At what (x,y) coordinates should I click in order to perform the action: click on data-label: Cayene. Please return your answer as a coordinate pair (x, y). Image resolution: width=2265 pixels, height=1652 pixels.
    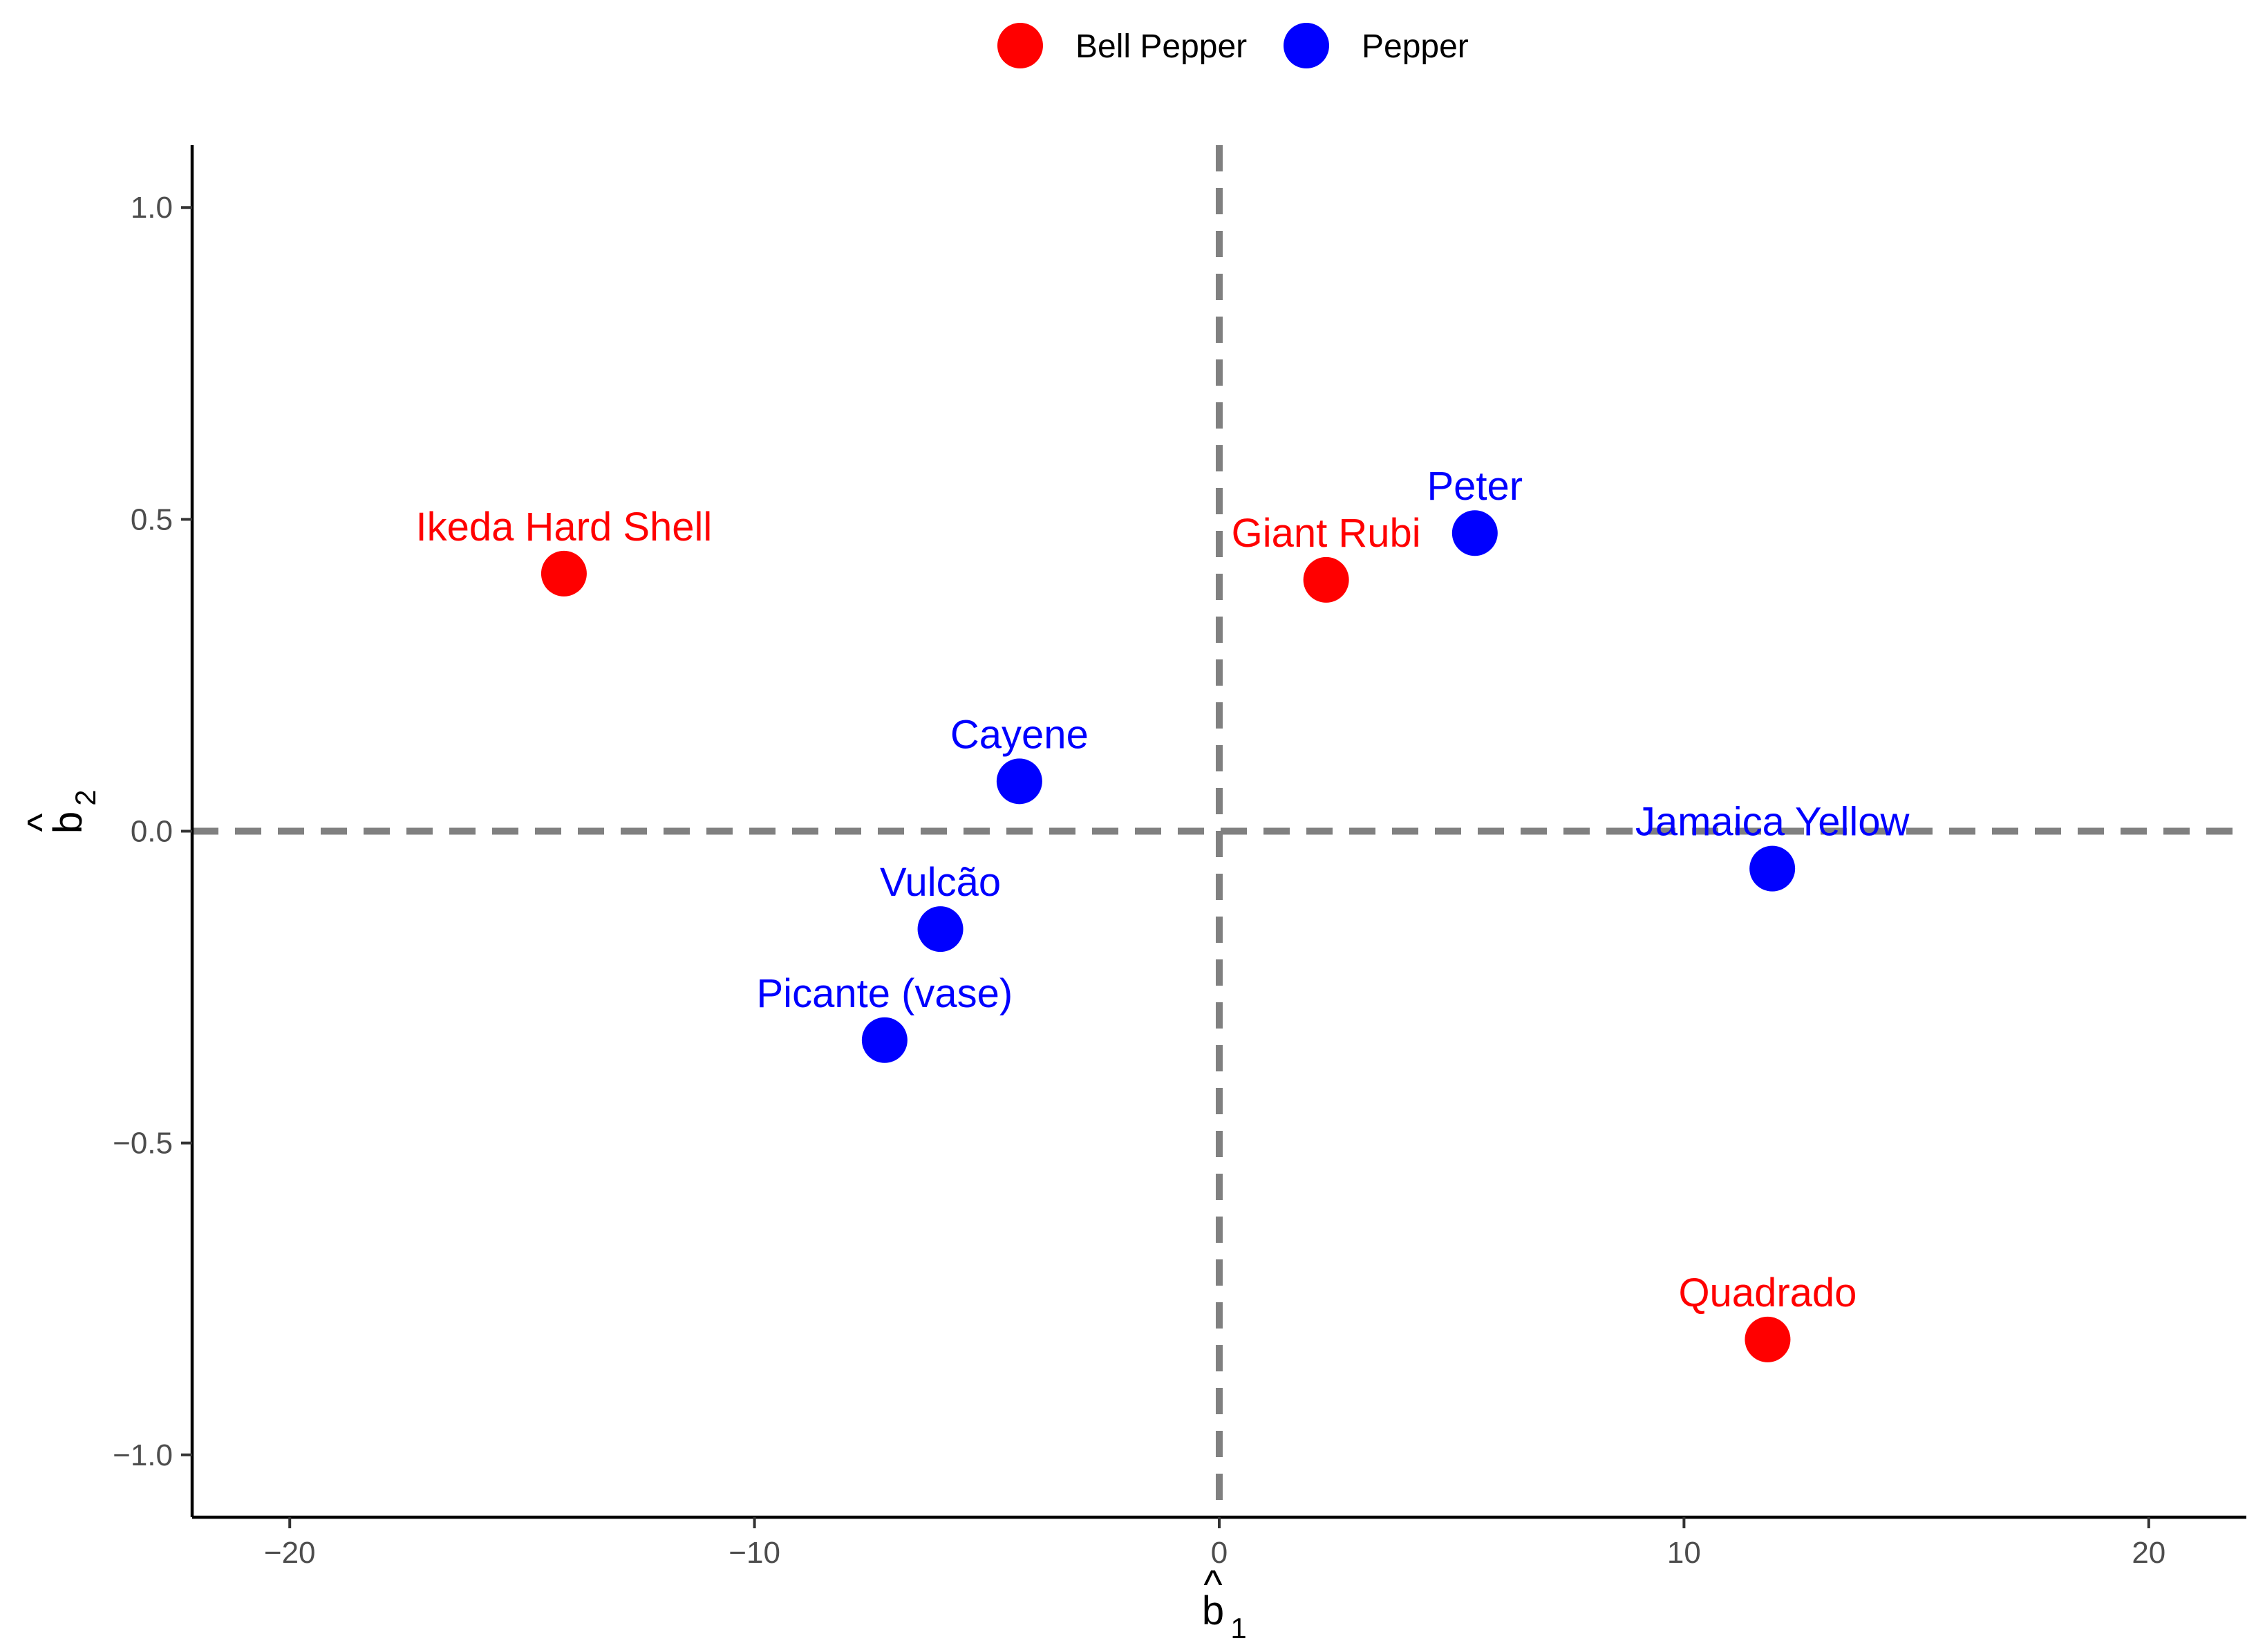
    Looking at the image, I should click on (1019, 734).